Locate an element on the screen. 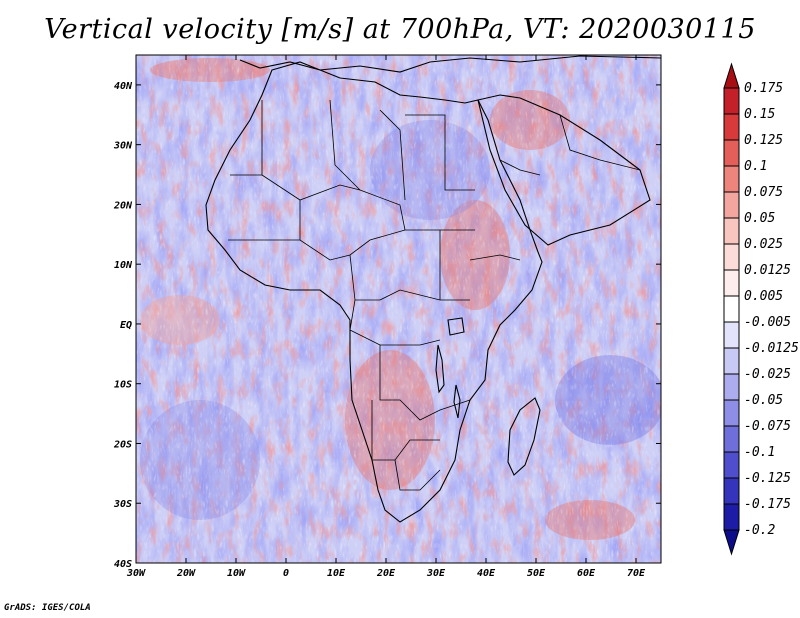 Image resolution: width=800 pixels, height=618 pixels. lon-tick-label: 30W is located at coordinates (136, 573).